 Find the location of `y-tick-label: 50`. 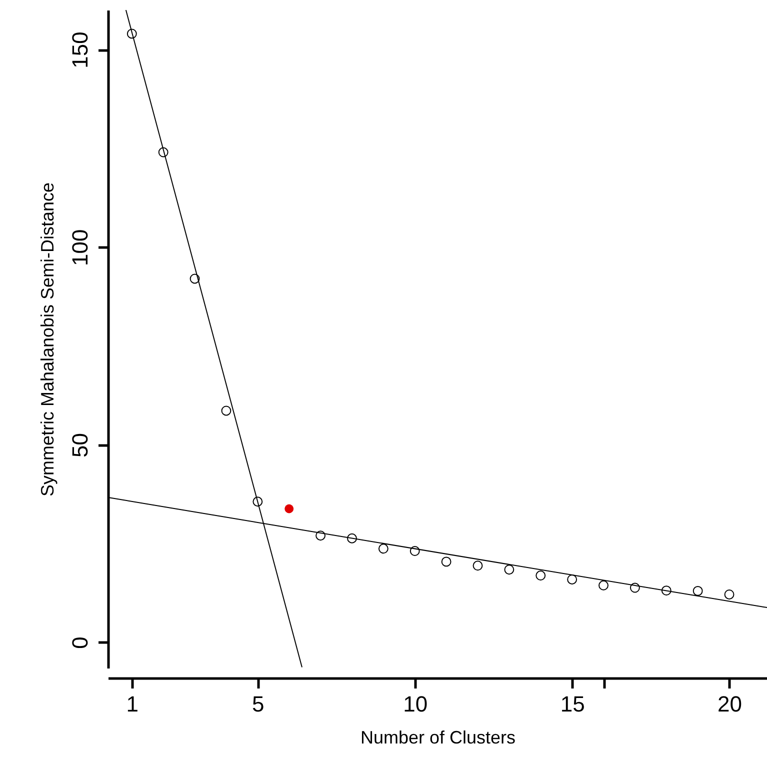

y-tick-label: 50 is located at coordinates (80, 445).